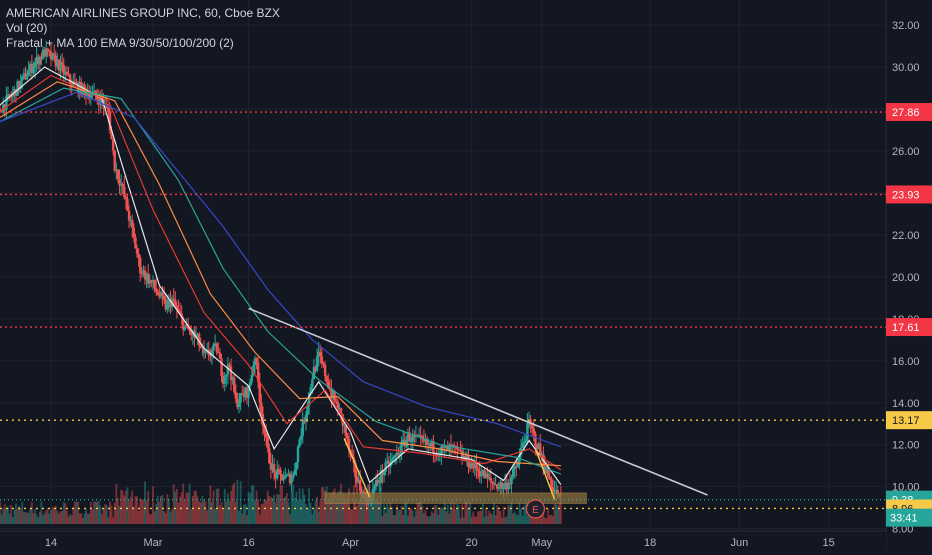  Describe the element at coordinates (906, 488) in the screenshot. I see `y-tick-label: 10.00` at that location.